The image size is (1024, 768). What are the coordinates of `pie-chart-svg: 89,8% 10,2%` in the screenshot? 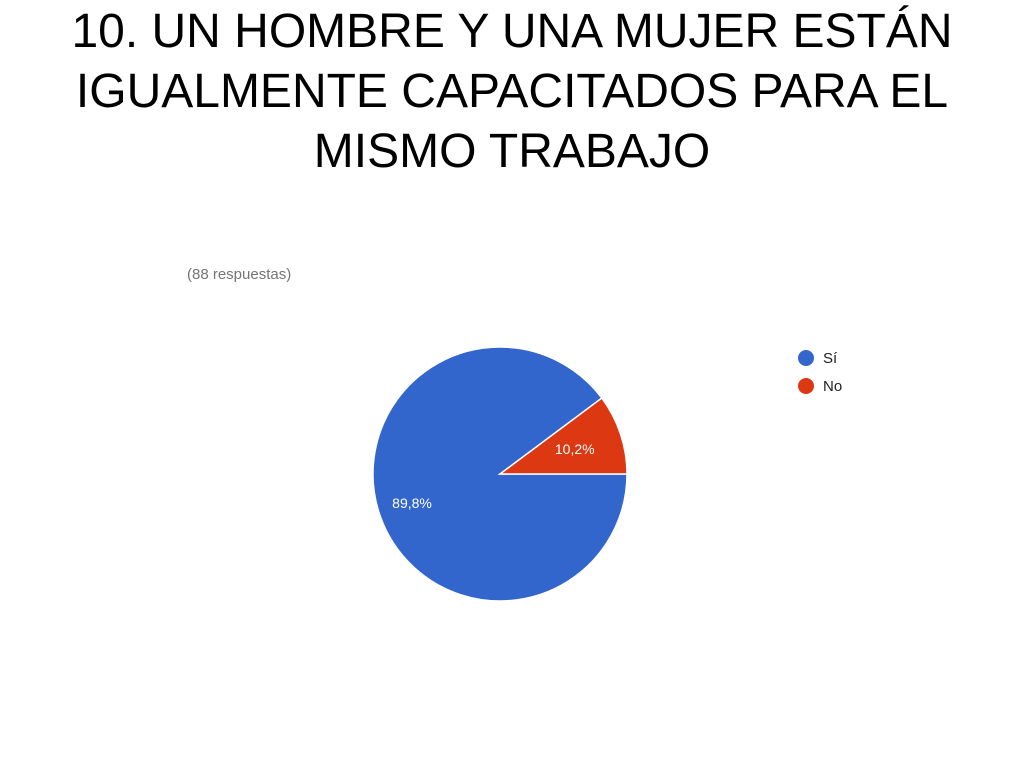 It's located at (500, 474).